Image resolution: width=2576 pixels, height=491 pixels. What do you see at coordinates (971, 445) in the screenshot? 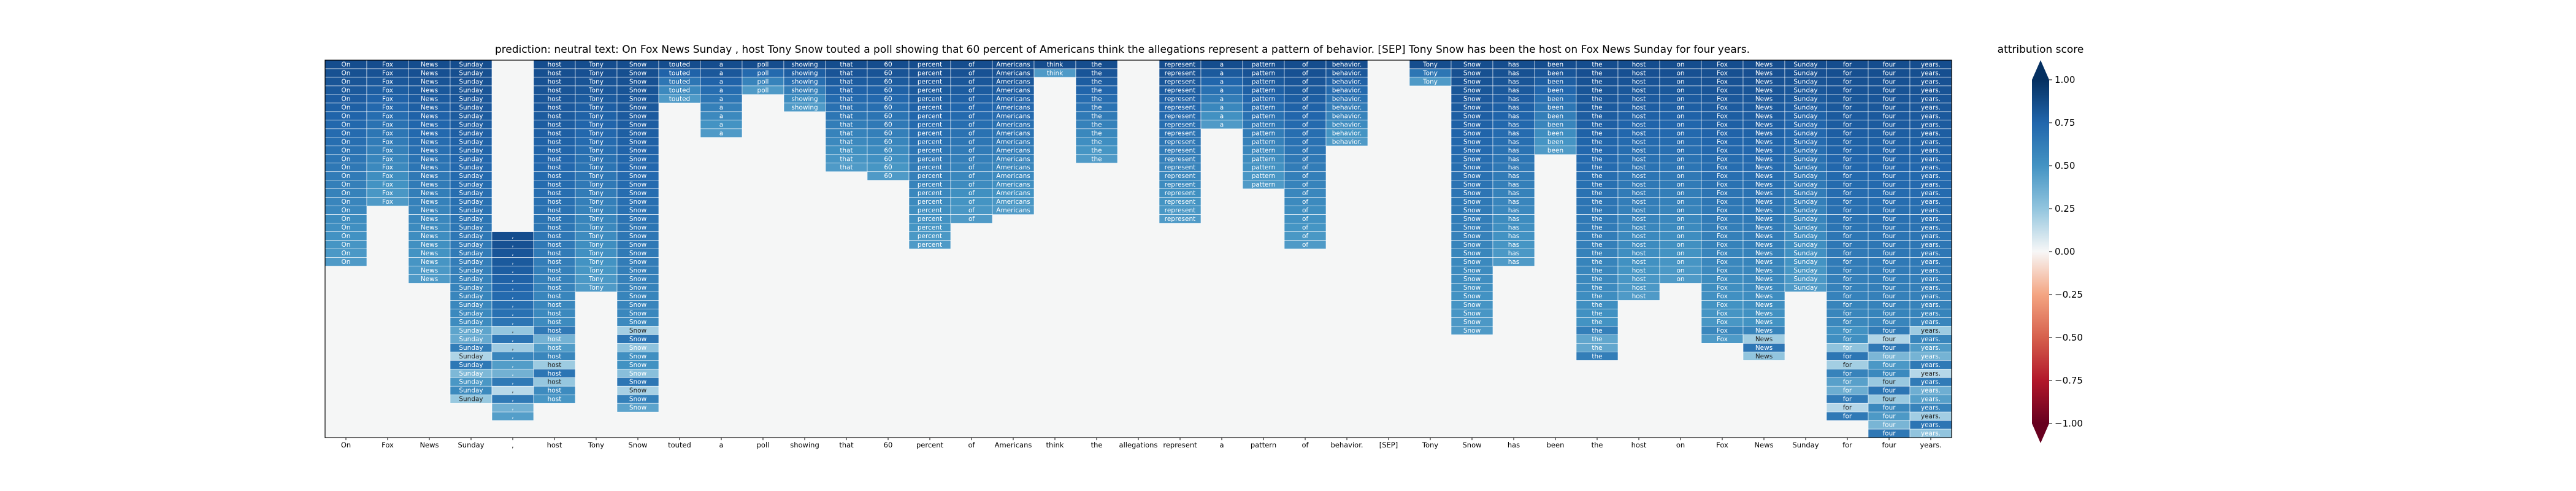
I see `x-tick-label: of` at bounding box center [971, 445].